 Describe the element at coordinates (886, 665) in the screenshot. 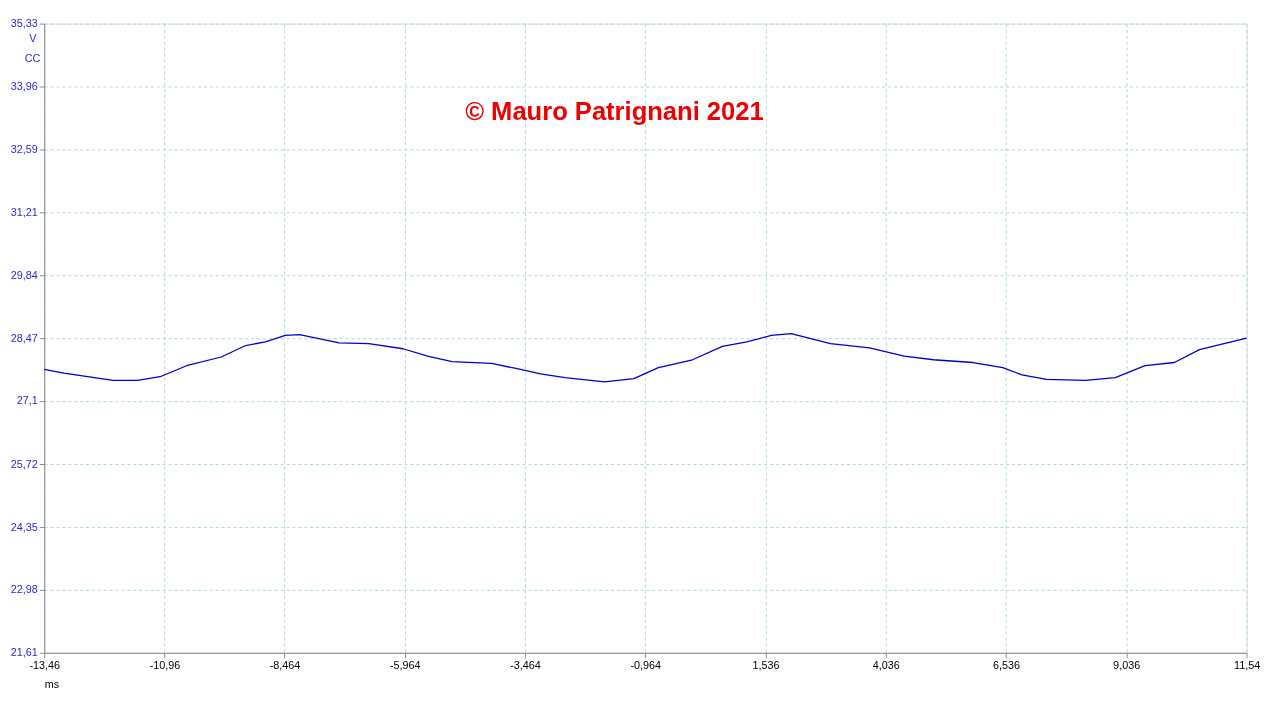

I see `x-tick-label: 4,036` at that location.